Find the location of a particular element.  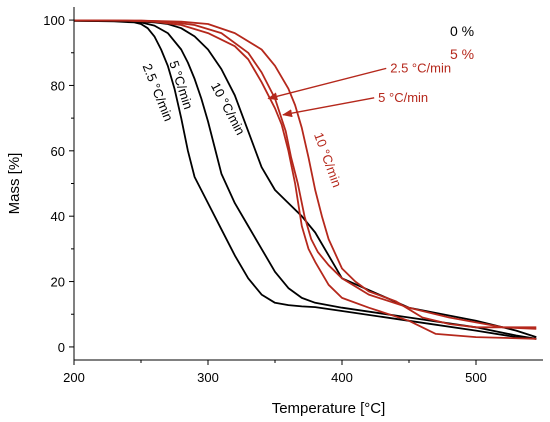

x-tick-label: 400 is located at coordinates (342, 377).